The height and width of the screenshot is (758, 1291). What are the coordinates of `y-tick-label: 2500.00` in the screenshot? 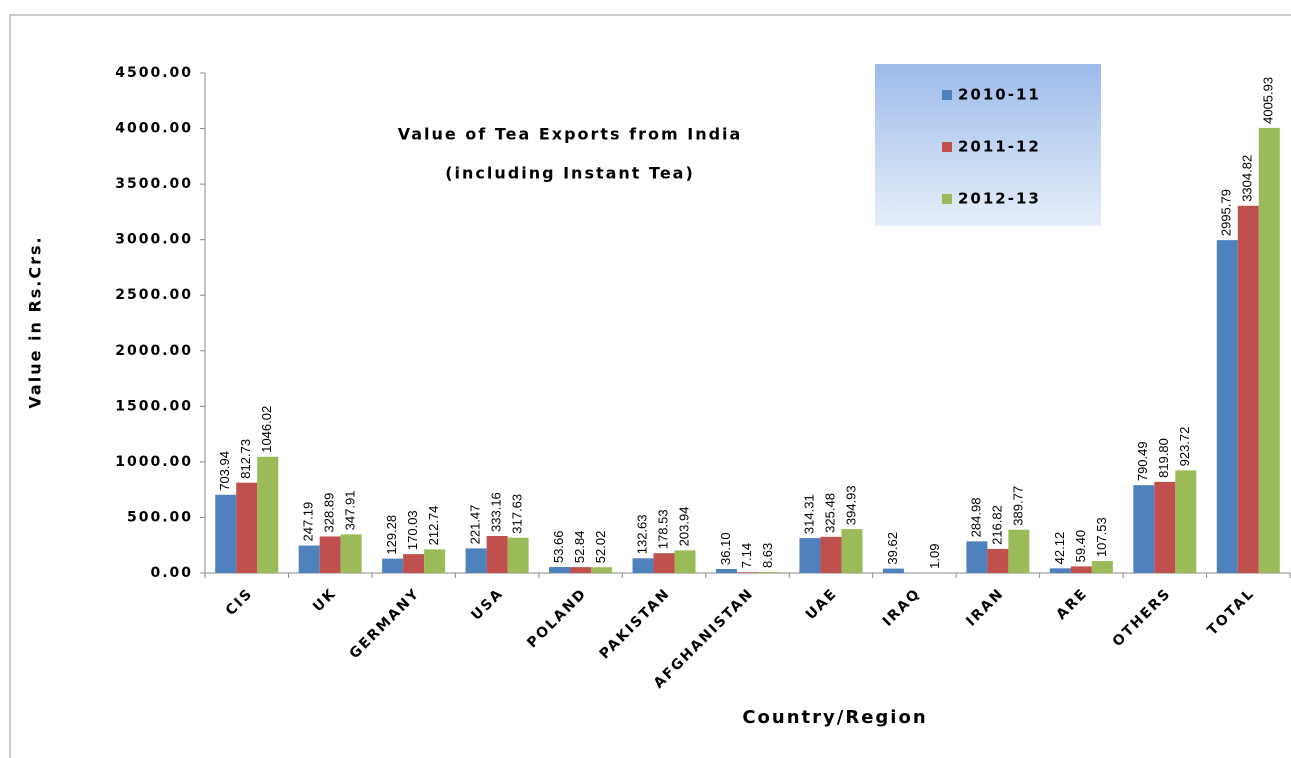 It's located at (154, 295).